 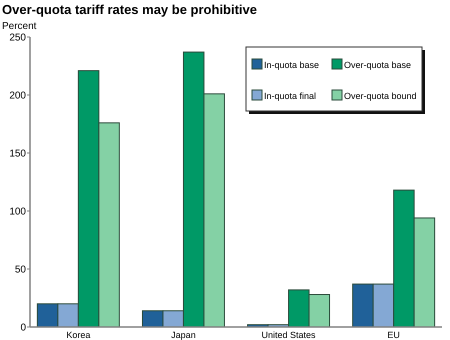 What do you see at coordinates (292, 65) in the screenshot?
I see `legend-label: In-quota base` at bounding box center [292, 65].